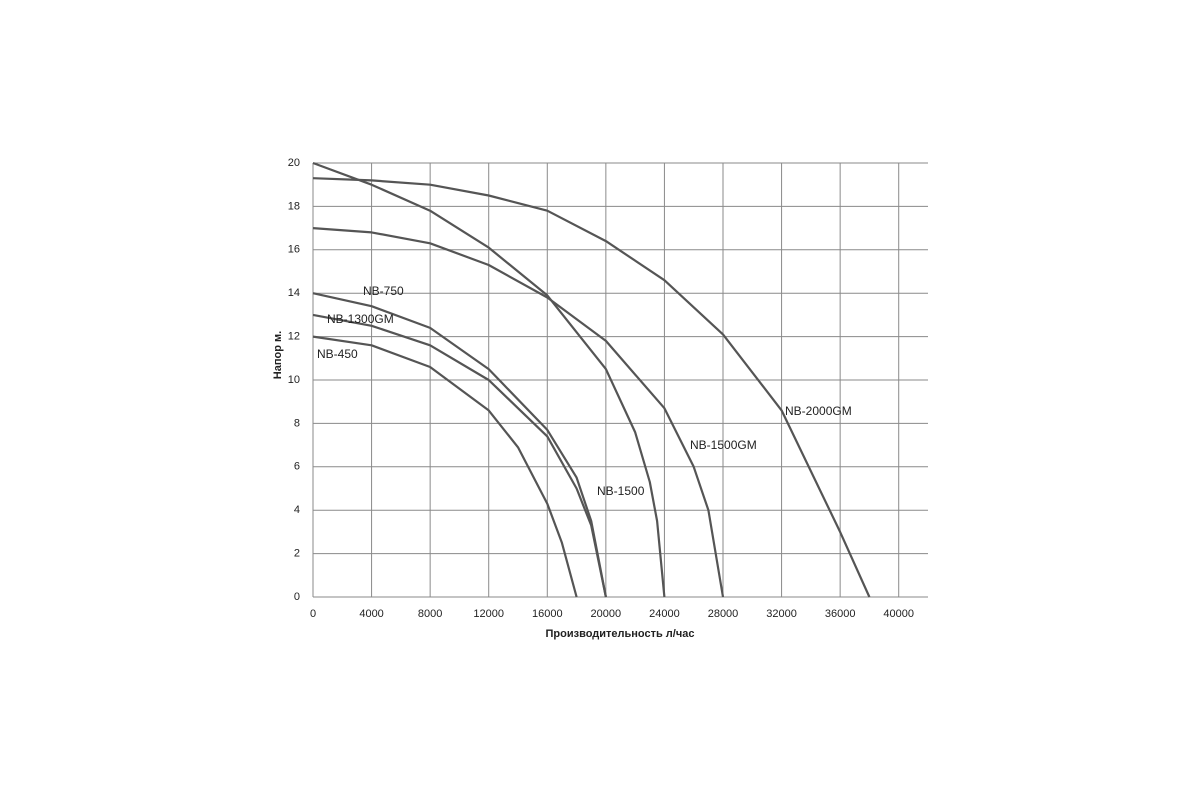  I want to click on x-tick-label: 20000, so click(606, 614).